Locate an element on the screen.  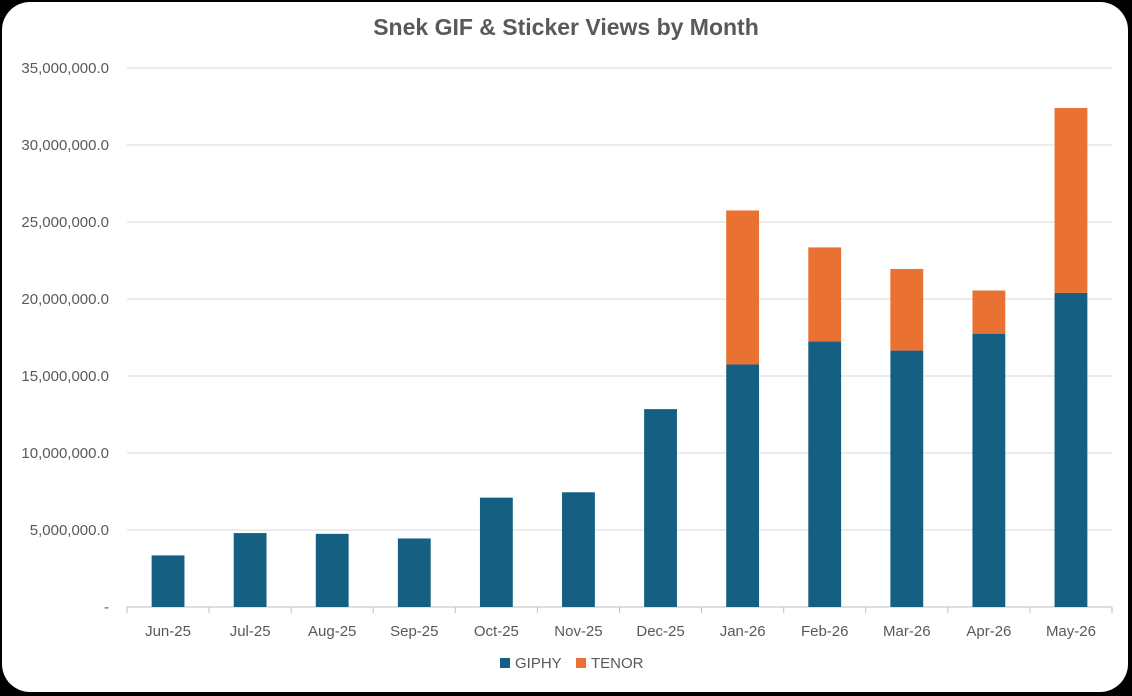
x-tick-label: Mar-26 is located at coordinates (907, 631).